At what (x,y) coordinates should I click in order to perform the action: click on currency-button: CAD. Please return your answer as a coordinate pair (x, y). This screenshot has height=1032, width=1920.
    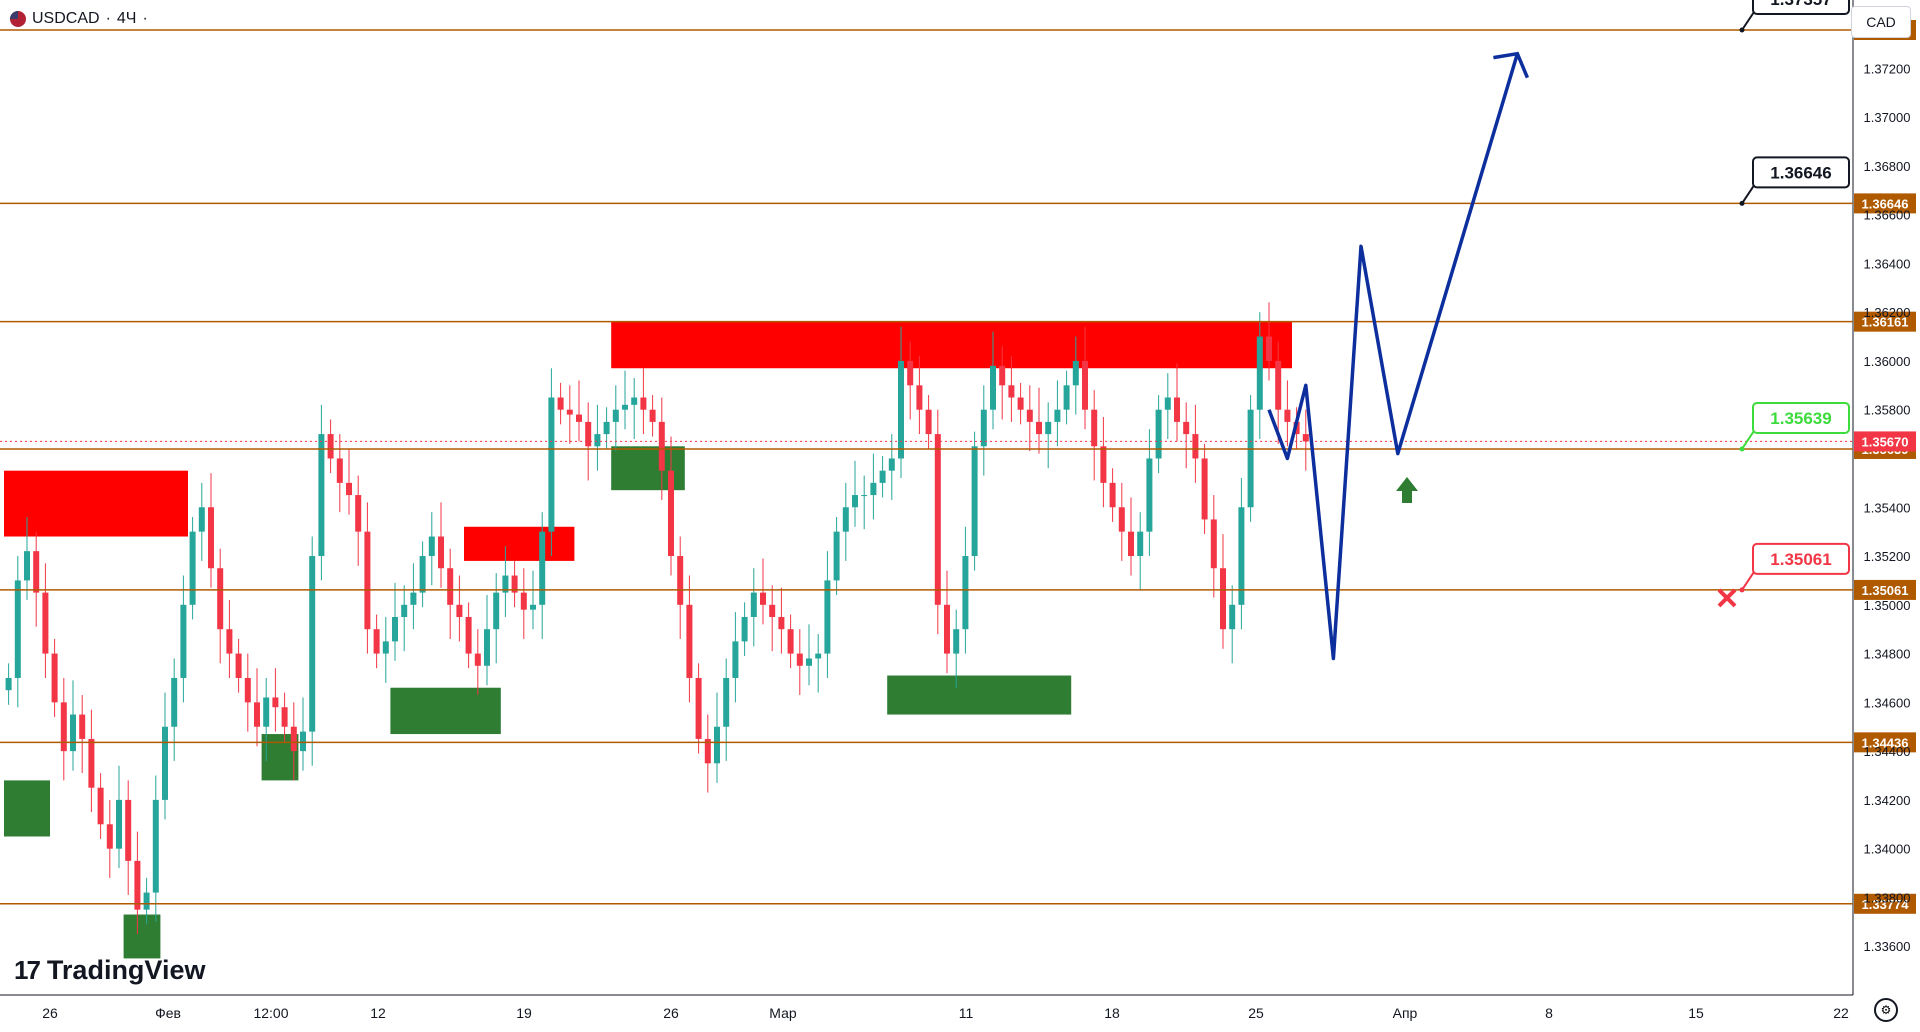
    Looking at the image, I should click on (1881, 22).